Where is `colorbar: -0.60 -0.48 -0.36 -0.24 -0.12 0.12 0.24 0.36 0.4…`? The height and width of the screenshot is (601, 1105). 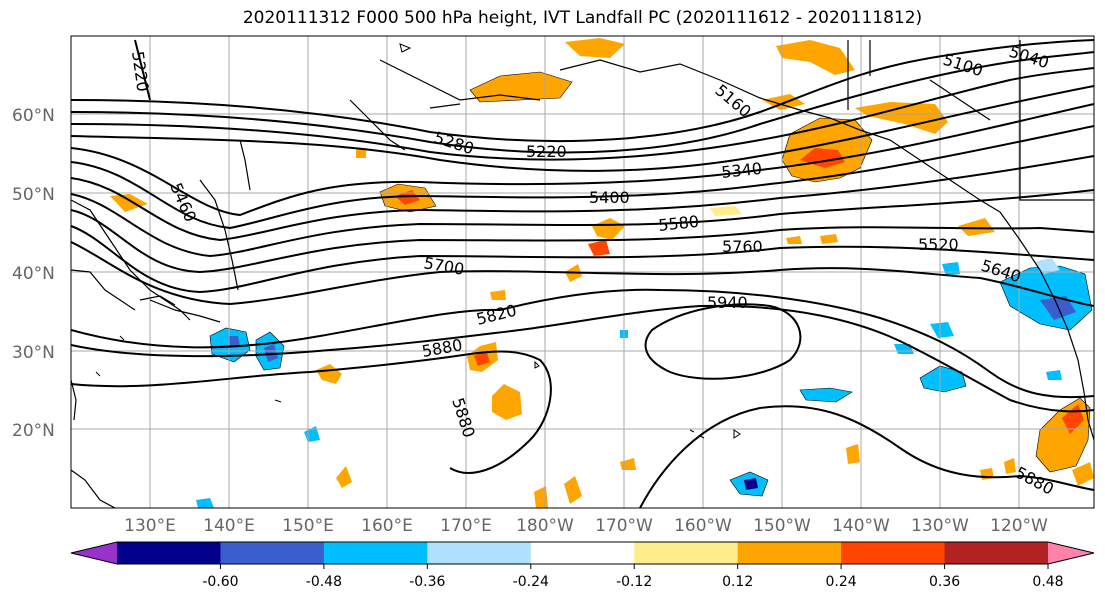 colorbar: -0.60 -0.48 -0.36 -0.24 -0.12 0.12 0.24 0.36 0.4… is located at coordinates (582, 565).